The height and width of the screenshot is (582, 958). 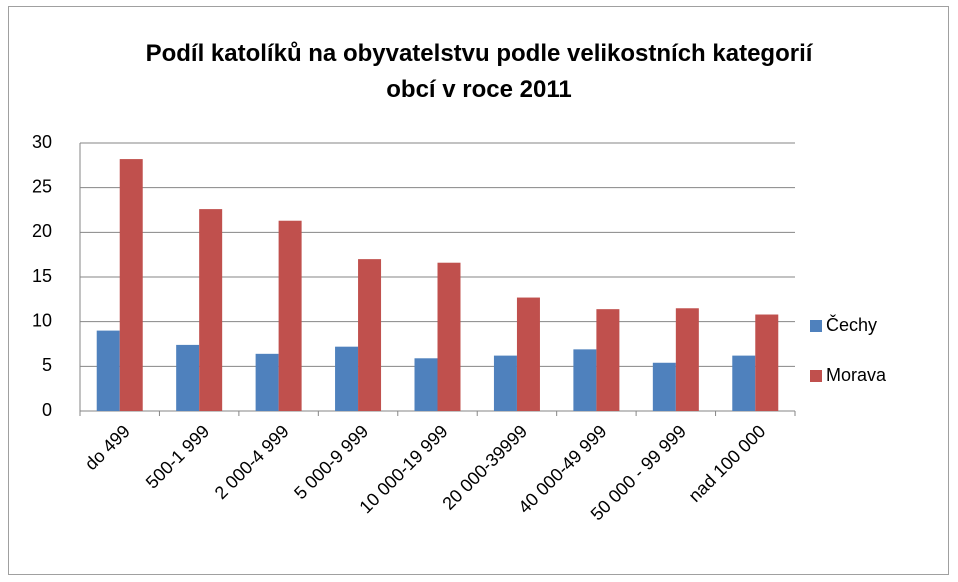 I want to click on y-tick-label: 5, so click(x=47, y=365).